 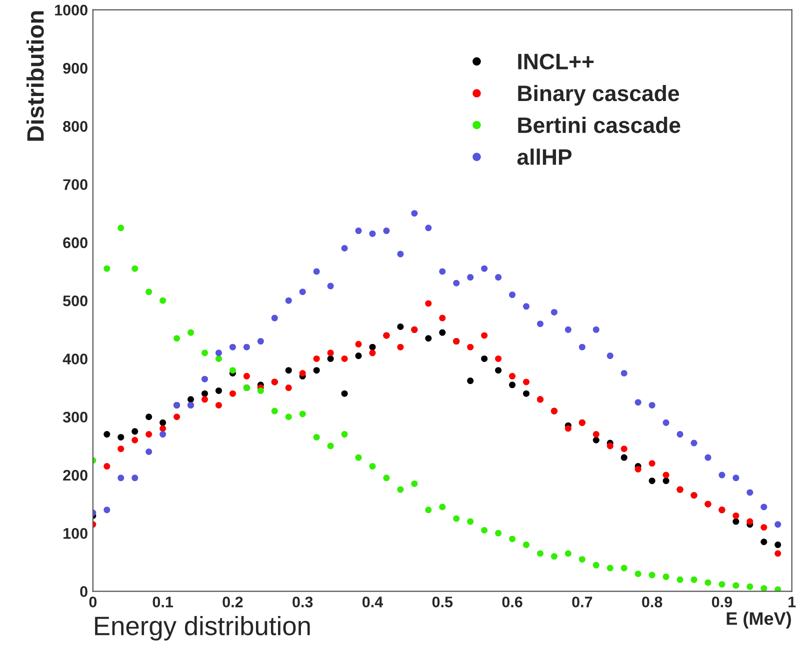 I want to click on y-tick-label: 400, so click(x=75, y=359).